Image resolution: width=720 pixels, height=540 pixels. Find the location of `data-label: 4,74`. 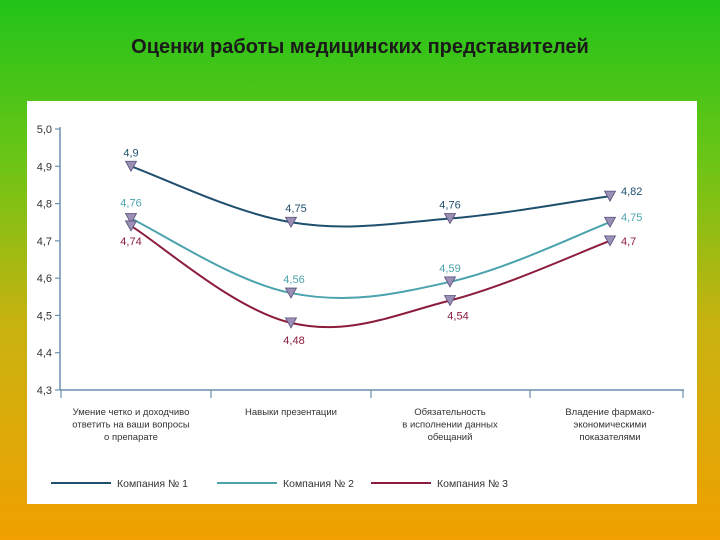

data-label: 4,74 is located at coordinates (130, 242).